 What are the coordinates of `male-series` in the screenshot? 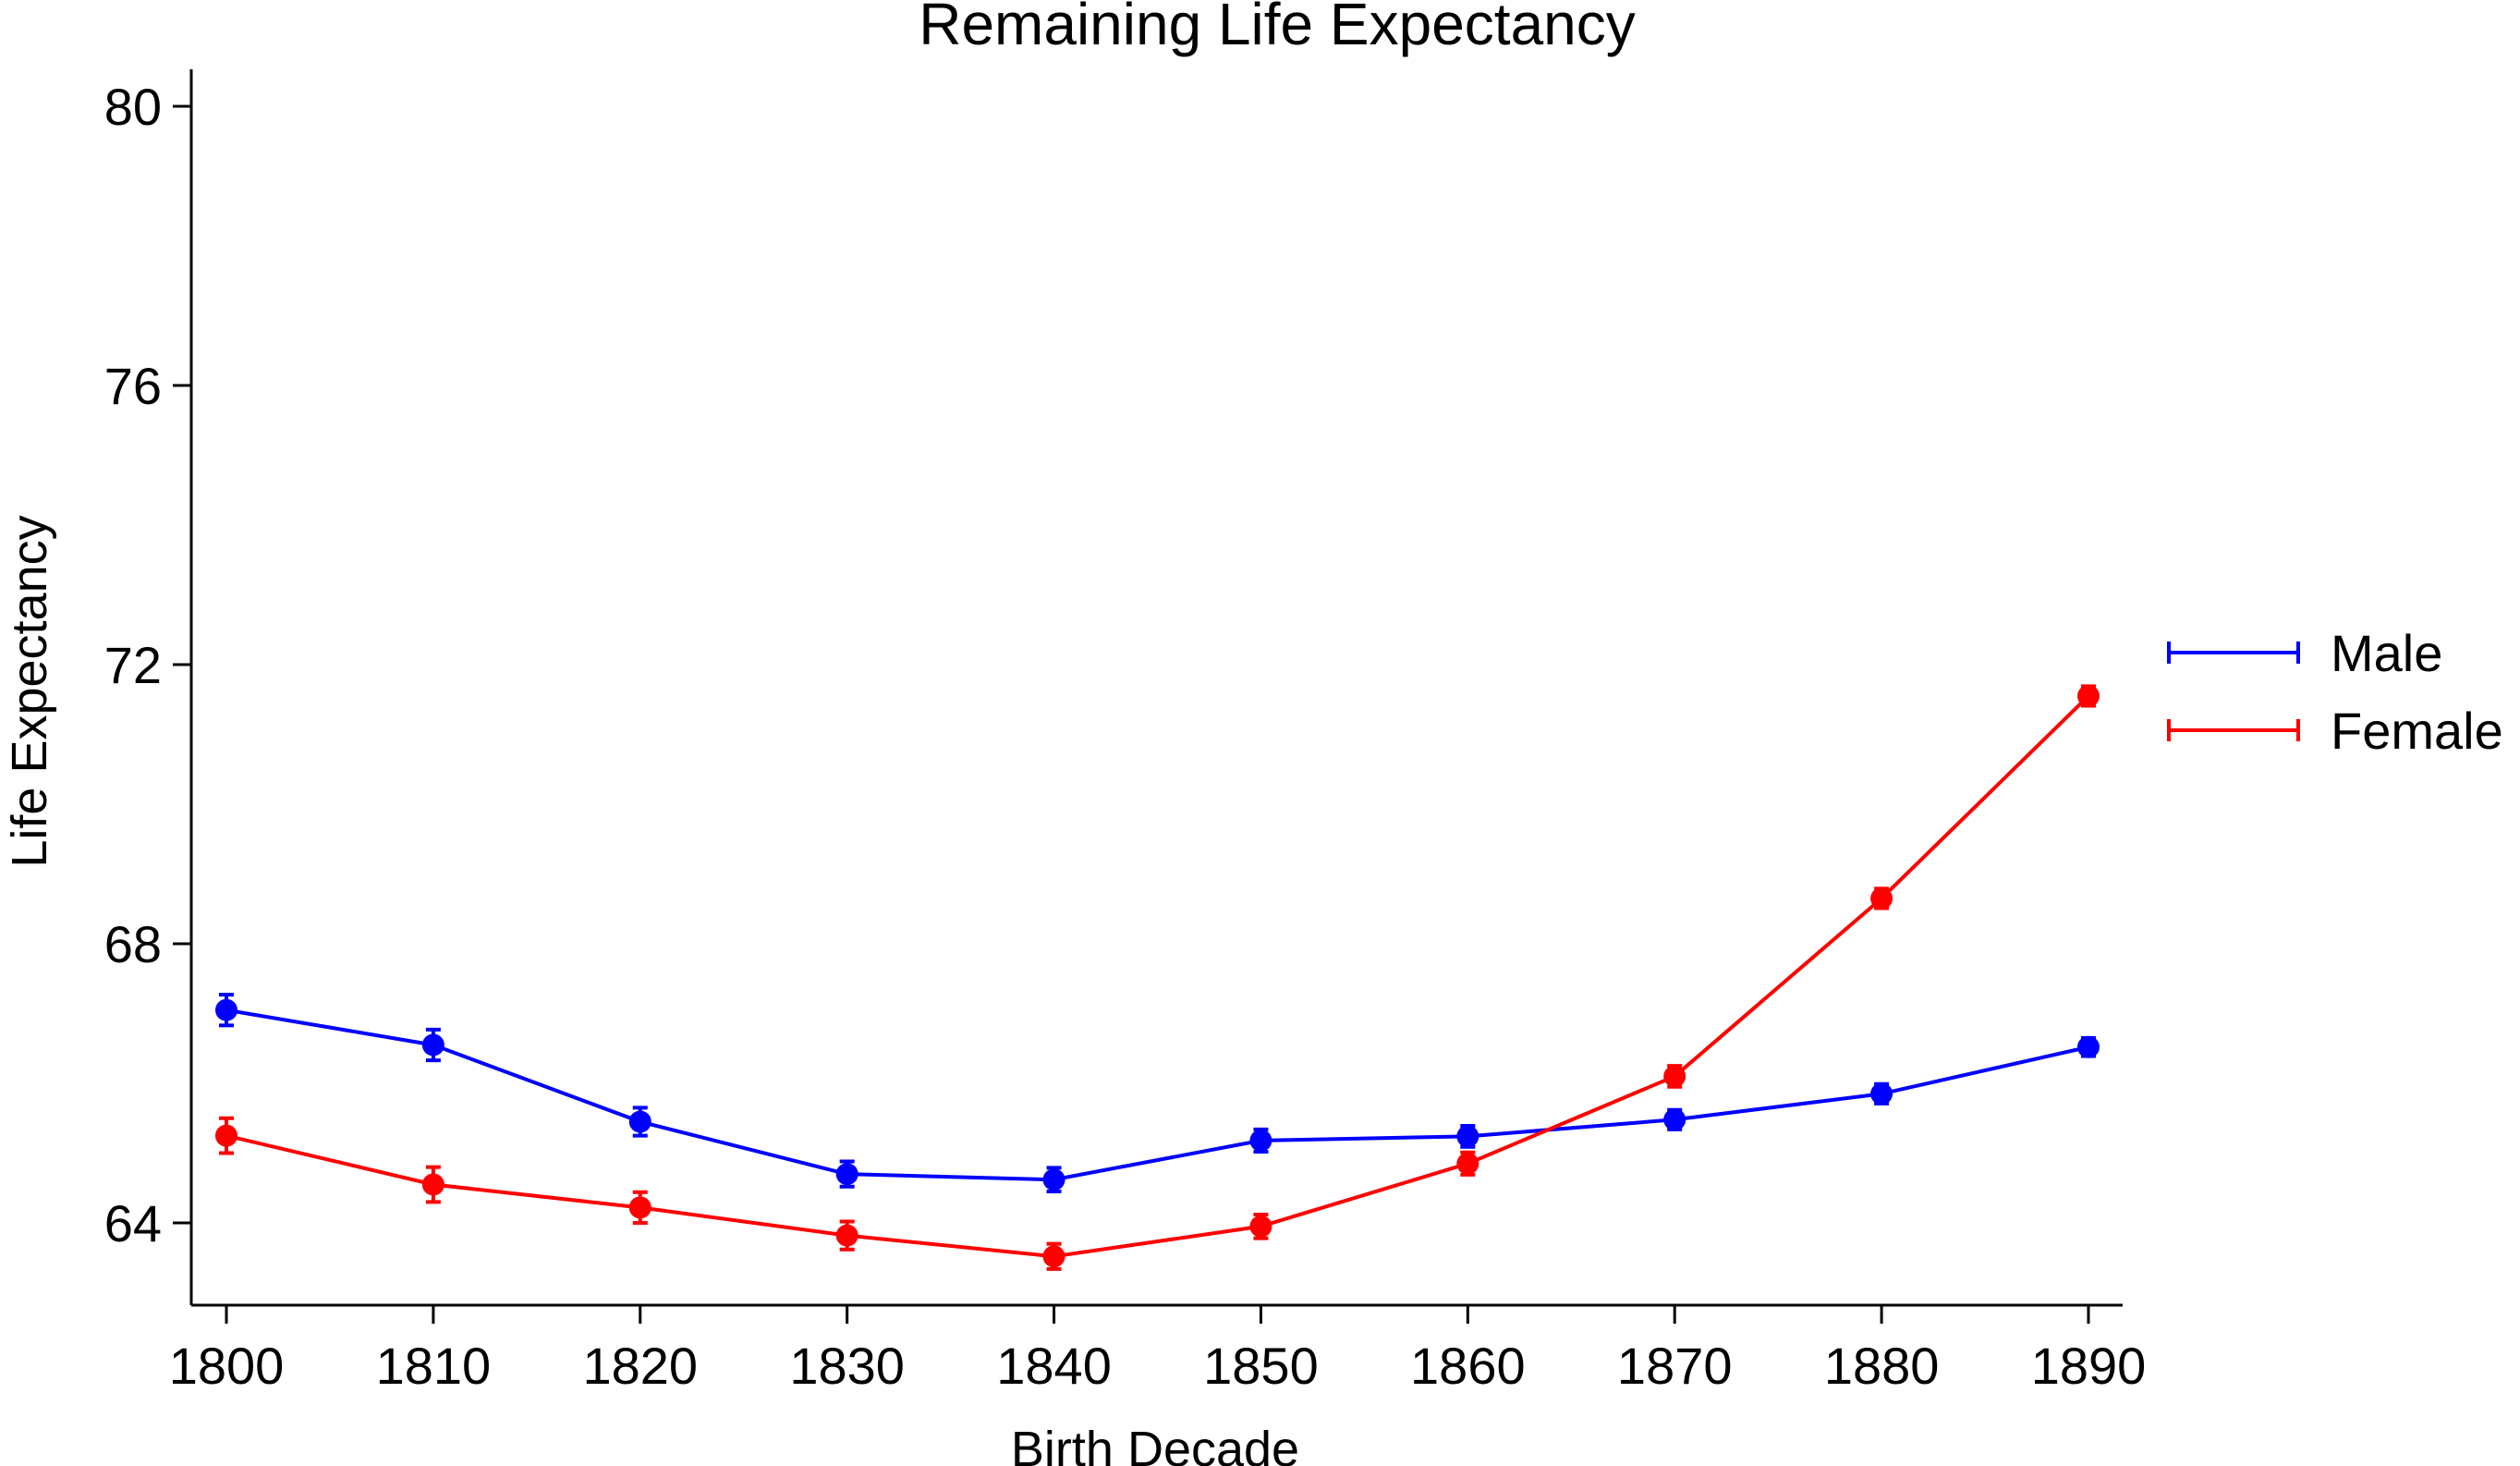 It's located at (1157, 1093).